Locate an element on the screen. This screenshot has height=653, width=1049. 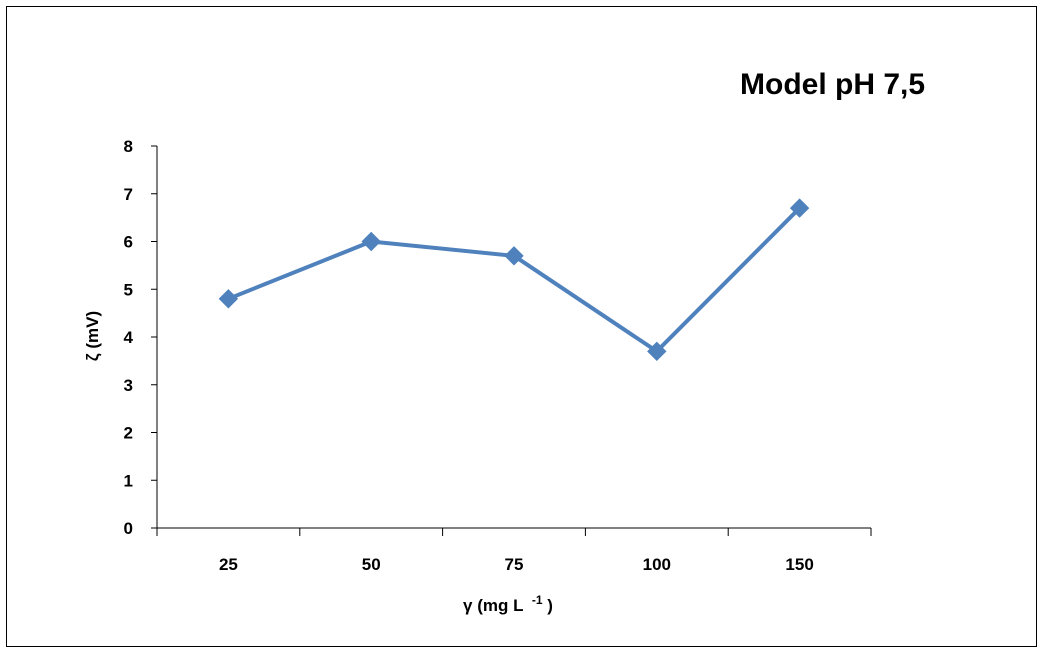
series-line-group is located at coordinates (514, 280).